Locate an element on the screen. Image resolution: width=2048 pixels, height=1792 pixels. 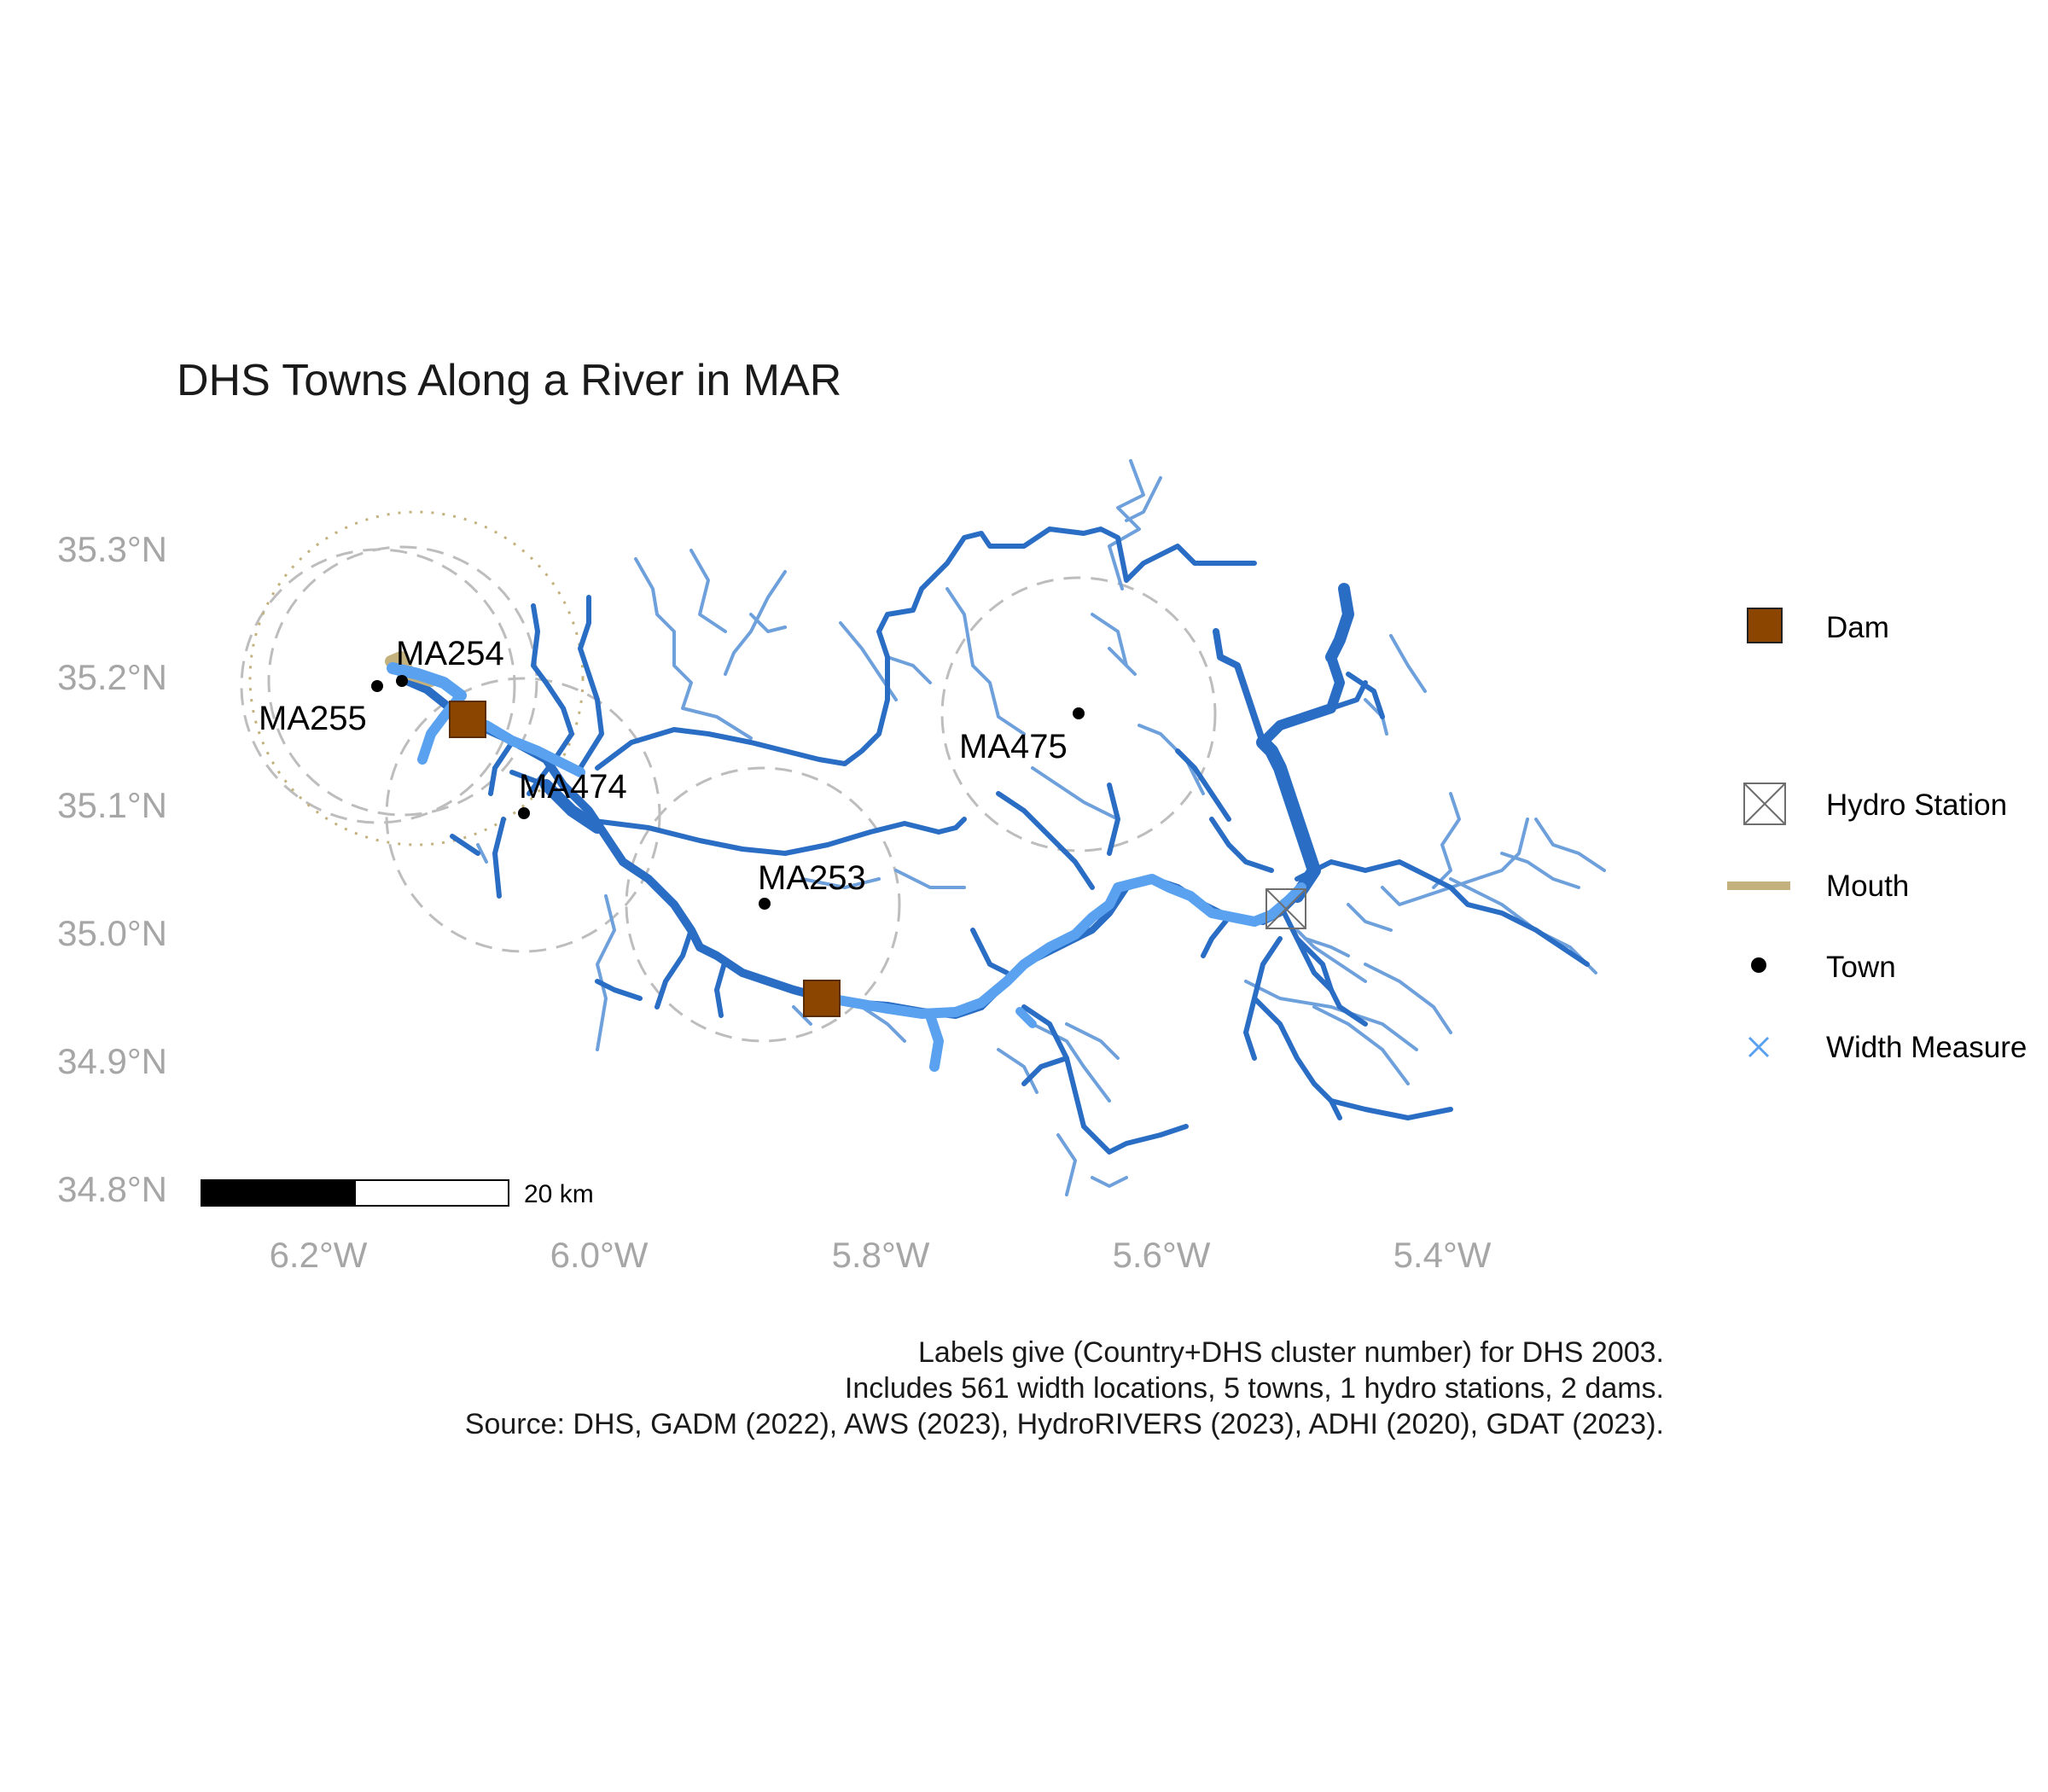
x-tick-label: 6.0°W is located at coordinates (599, 1255).